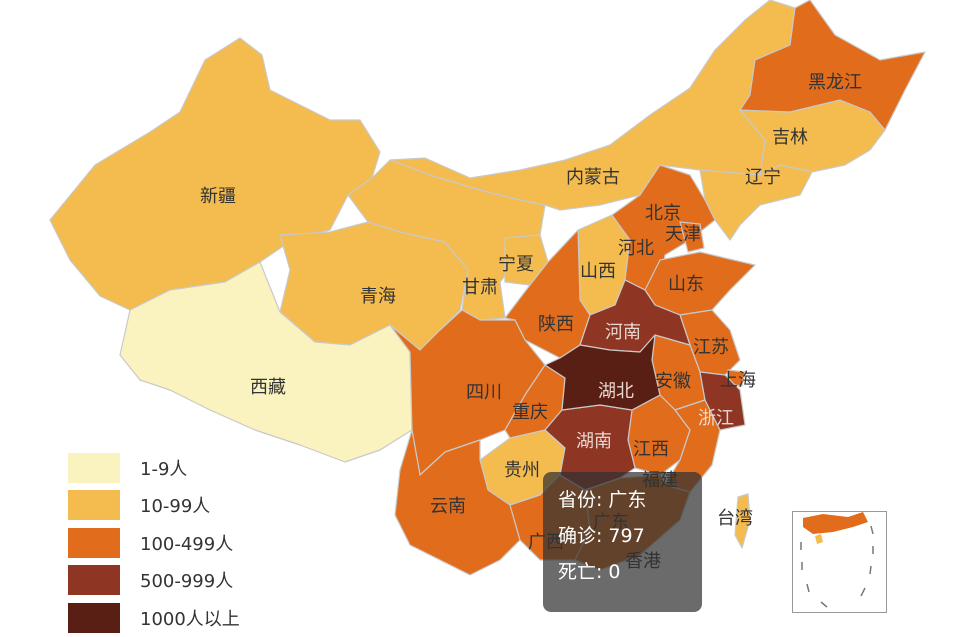  What do you see at coordinates (735, 518) in the screenshot?
I see `label-taiwan: 台湾` at bounding box center [735, 518].